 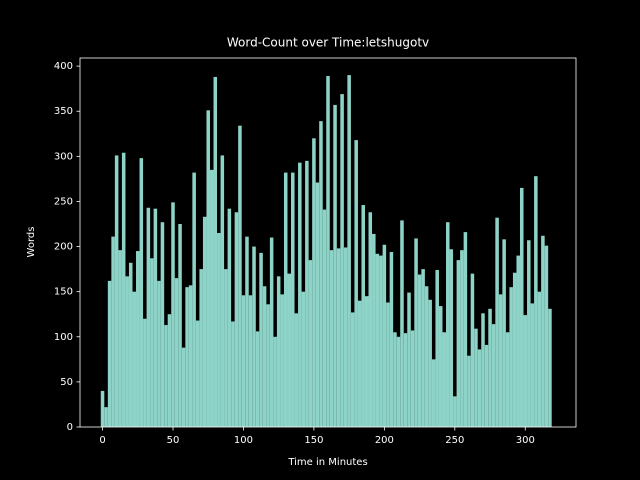 What do you see at coordinates (63, 292) in the screenshot?
I see `y-tick-label: 150` at bounding box center [63, 292].